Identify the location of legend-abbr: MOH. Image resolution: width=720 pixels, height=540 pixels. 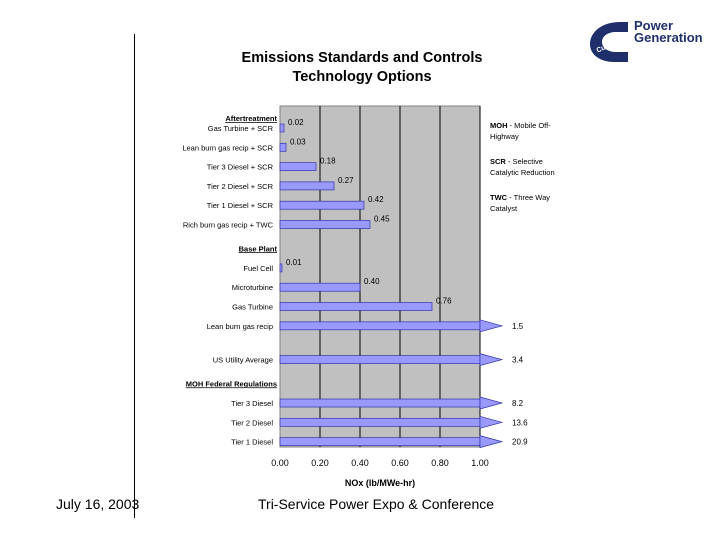
(500, 125).